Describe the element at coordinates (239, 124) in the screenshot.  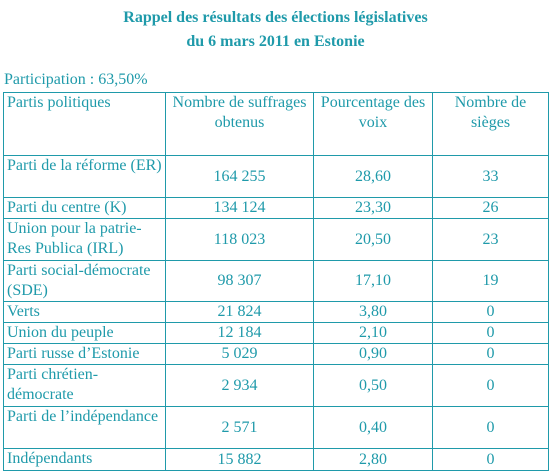
I see `column-header: Nombre de suffrages obtenus` at that location.